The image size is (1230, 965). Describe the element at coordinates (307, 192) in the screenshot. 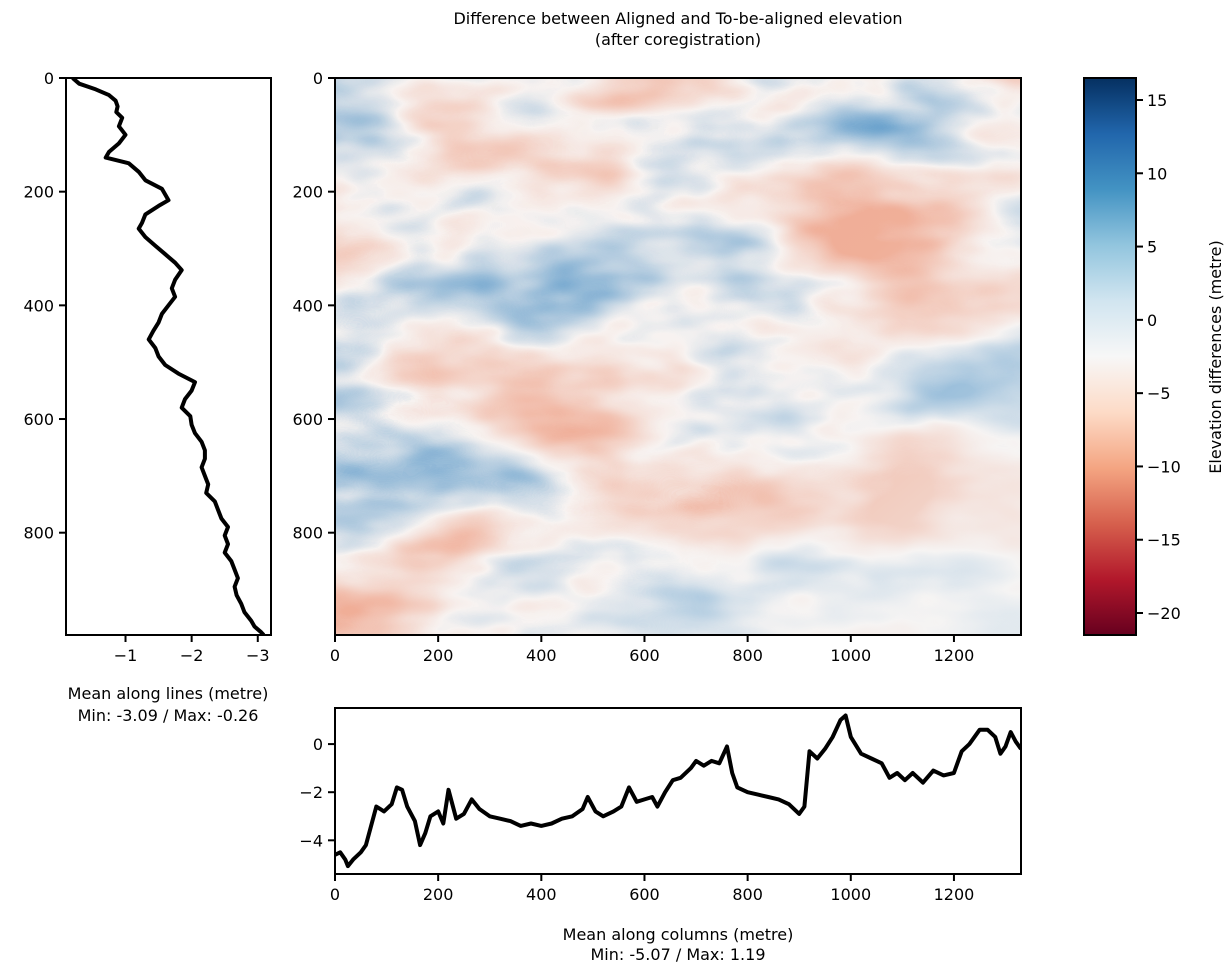

I see `map-y-tick-label-1: 200` at that location.